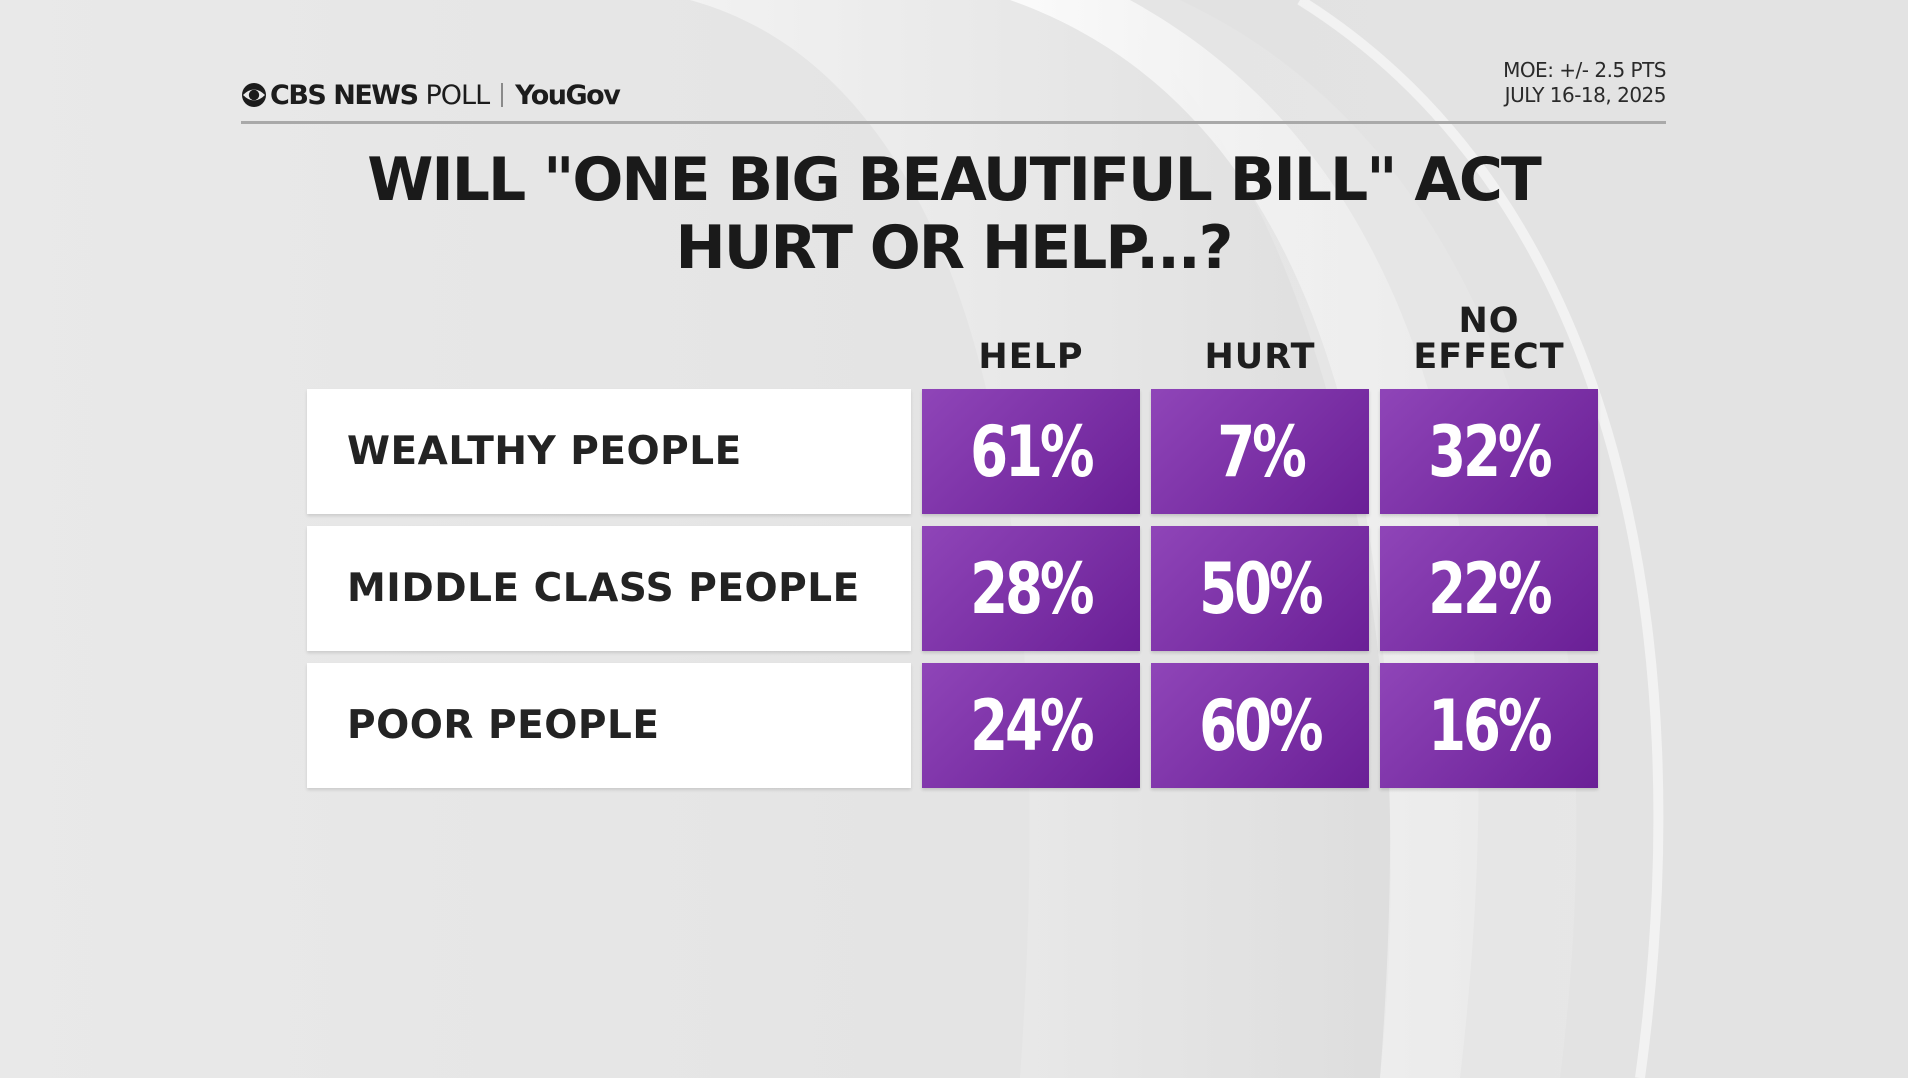 This screenshot has height=1078, width=1908. I want to click on brand-poll: POLL, so click(458, 95).